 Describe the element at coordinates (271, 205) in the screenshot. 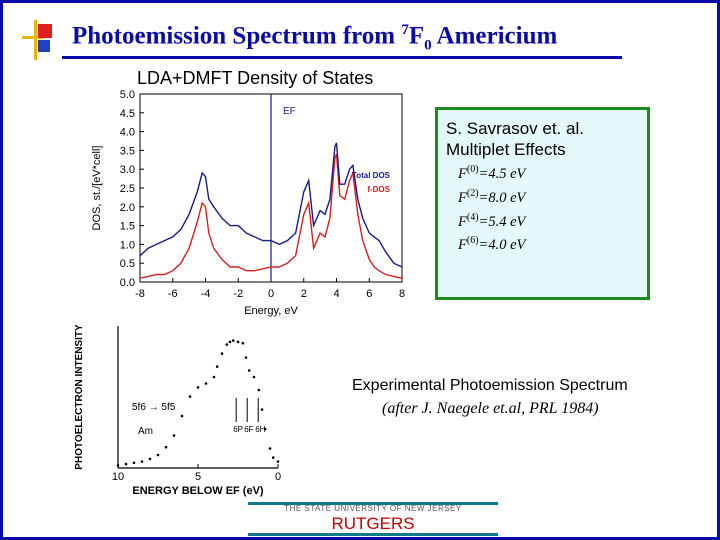

I see `total-dos-line` at that location.